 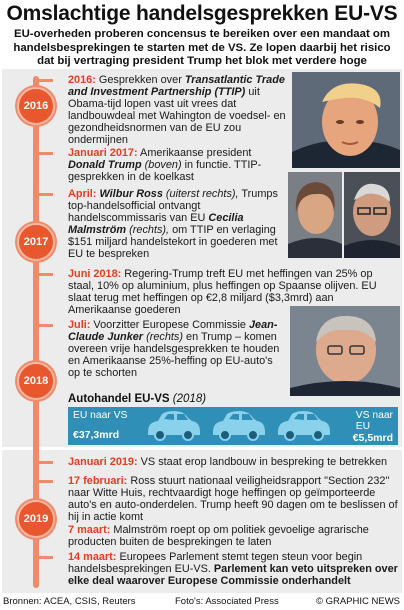 What do you see at coordinates (36, 106) in the screenshot?
I see `year-badge-2016: 2016` at bounding box center [36, 106].